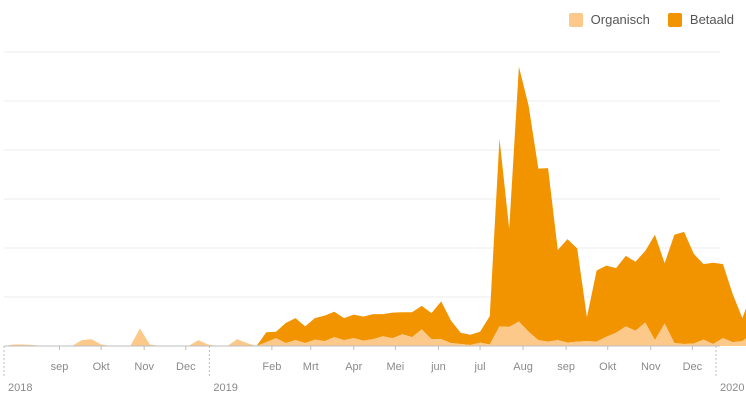  I want to click on legend-swatch-paid, so click(674, 19).